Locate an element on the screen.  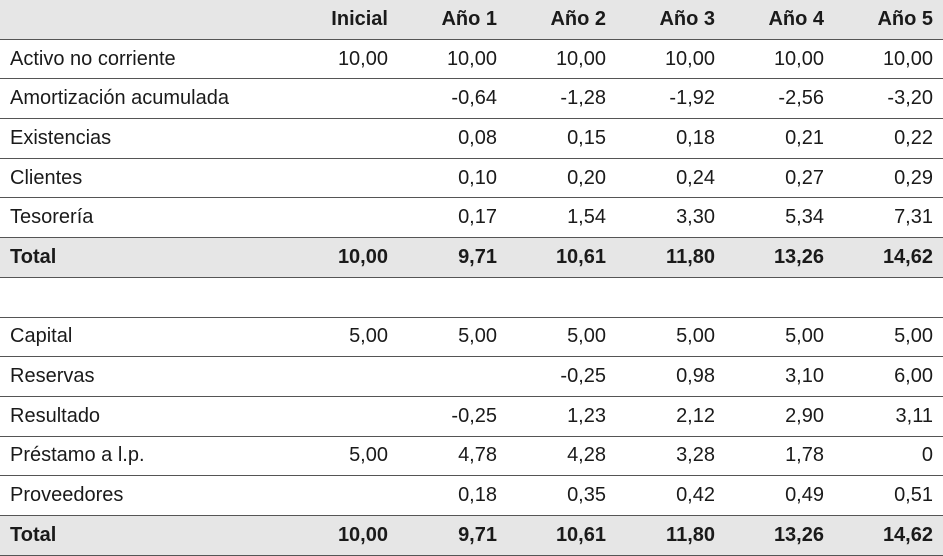
value-cell: -0,64 is located at coordinates (452, 99).